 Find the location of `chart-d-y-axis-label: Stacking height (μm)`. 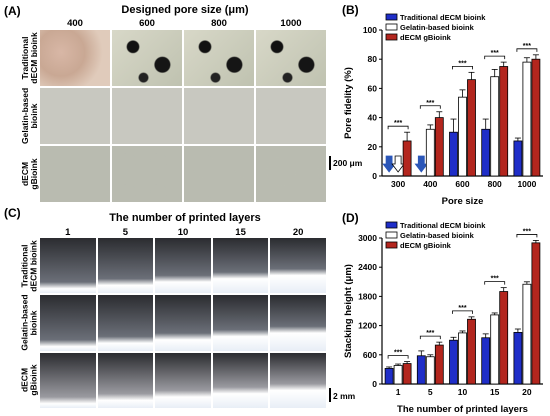

chart-d-y-axis-label: Stacking height (μm) is located at coordinates (348, 311).